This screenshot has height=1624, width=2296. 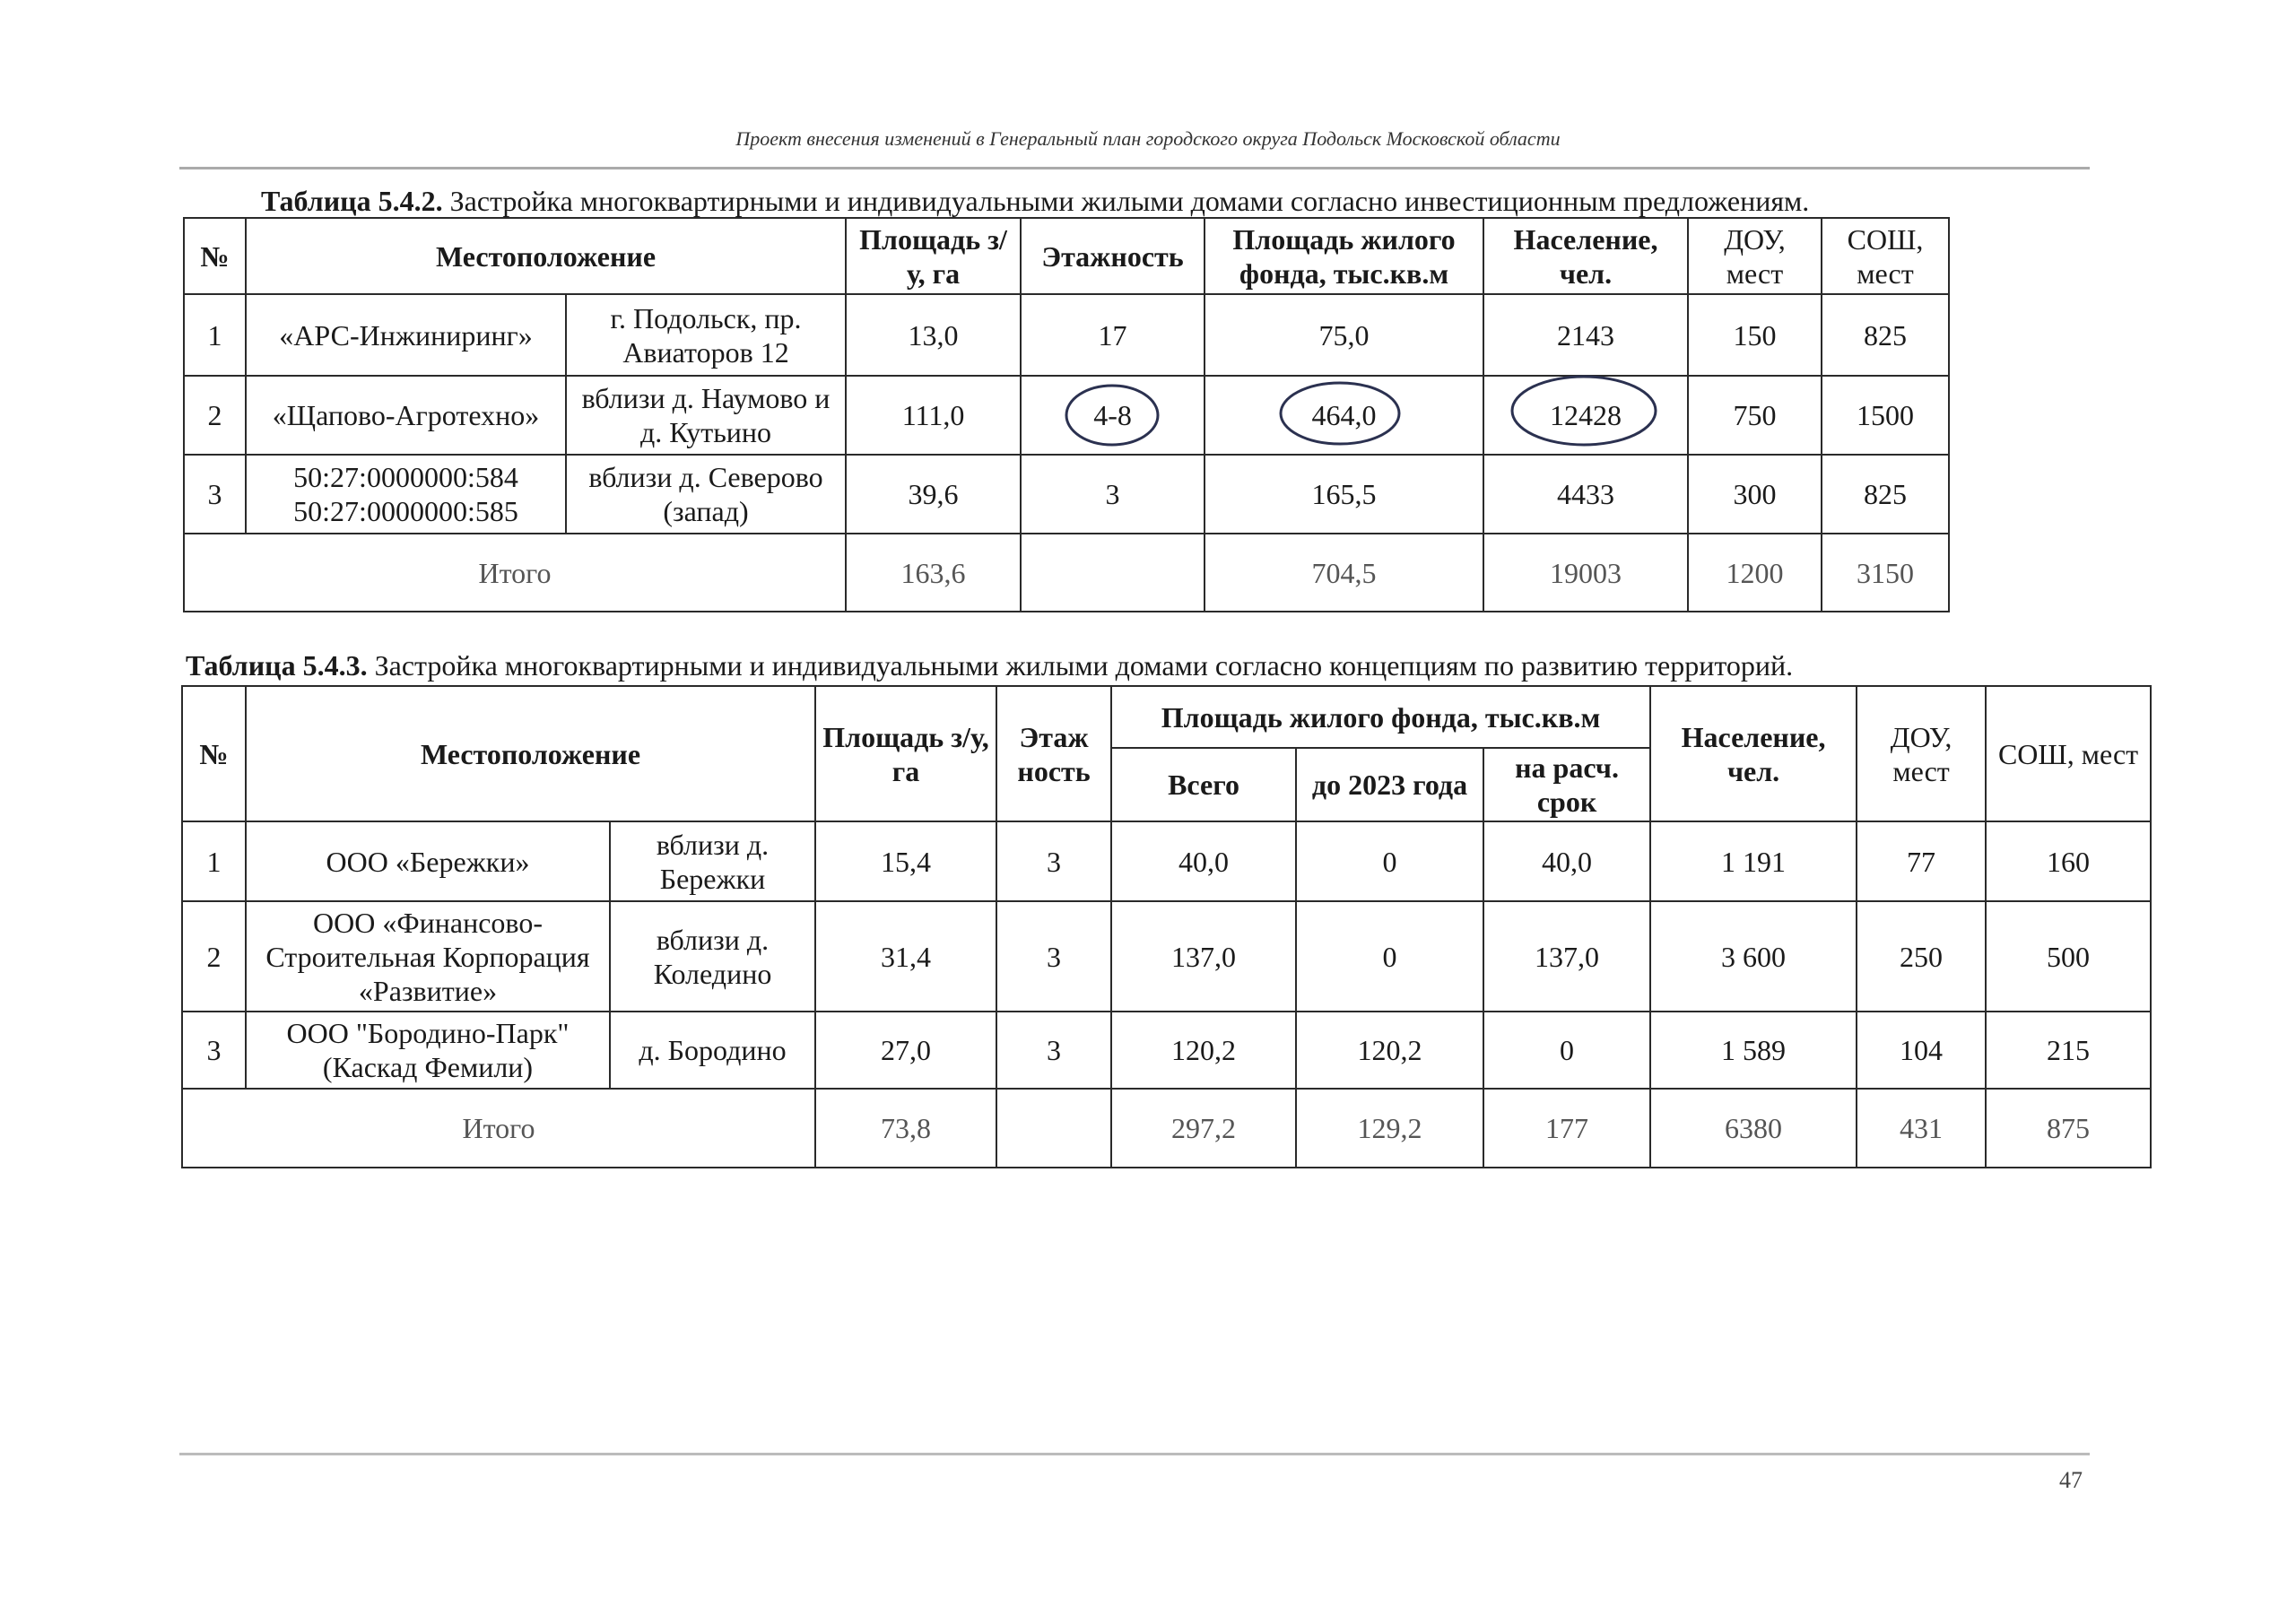 What do you see at coordinates (1344, 494) in the screenshot?
I see `cell-housing: 165,5` at bounding box center [1344, 494].